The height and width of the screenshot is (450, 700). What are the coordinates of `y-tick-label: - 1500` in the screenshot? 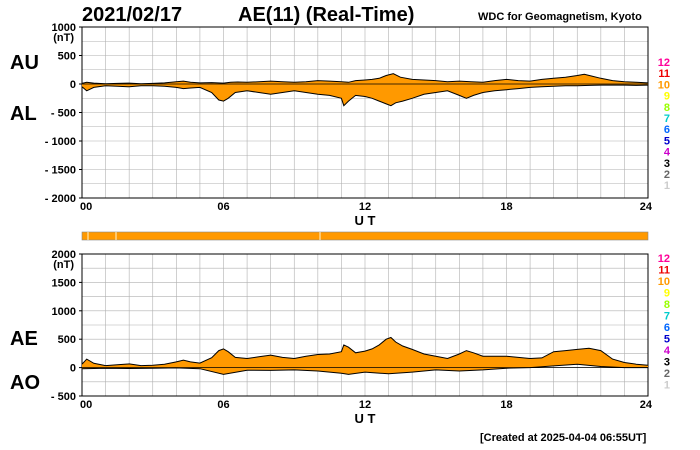 It's located at (60, 171).